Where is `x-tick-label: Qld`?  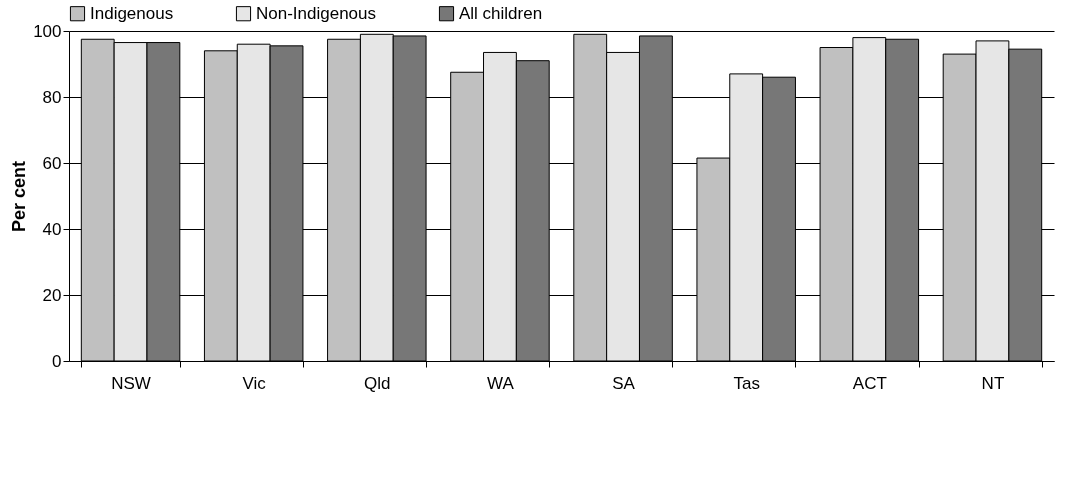
x-tick-label: Qld is located at coordinates (377, 383).